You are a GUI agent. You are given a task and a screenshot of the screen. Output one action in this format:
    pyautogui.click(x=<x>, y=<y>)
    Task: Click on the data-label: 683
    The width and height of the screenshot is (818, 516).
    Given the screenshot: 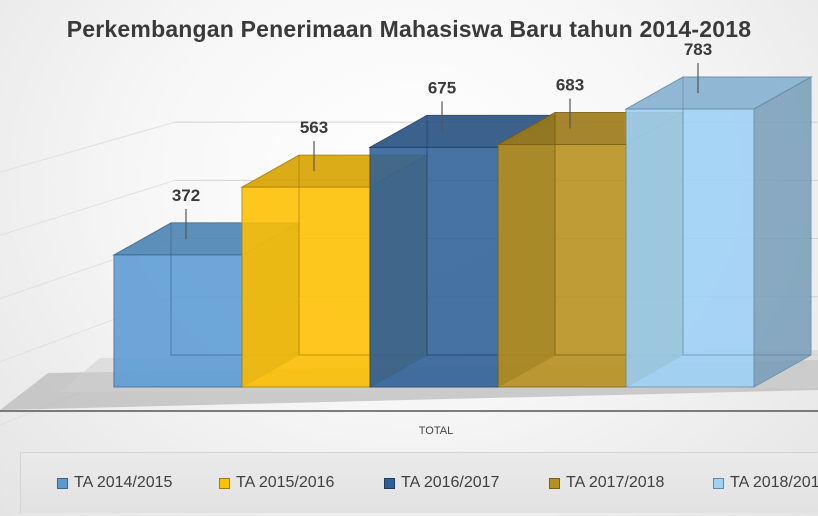 What is the action you would take?
    pyautogui.click(x=570, y=85)
    